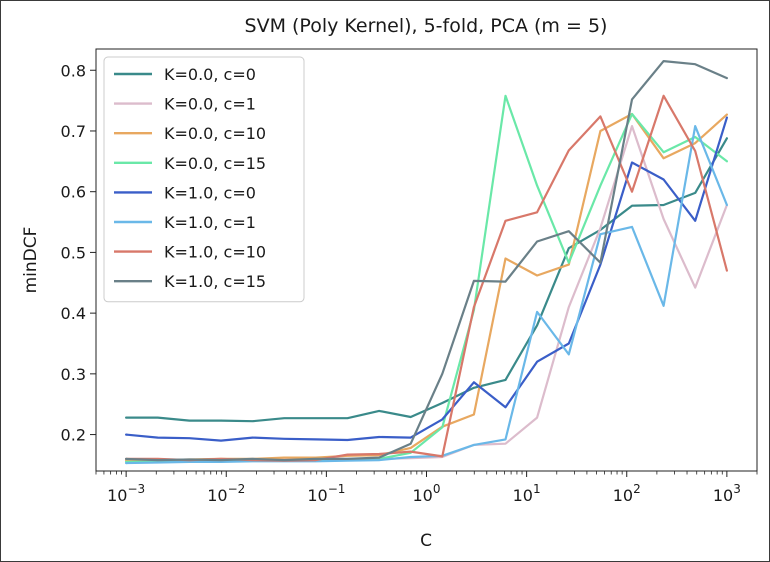 The image size is (770, 562). I want to click on chart-title: SVM (Poly Kernel), 5-fold, PCA (m = 5), so click(426, 26).